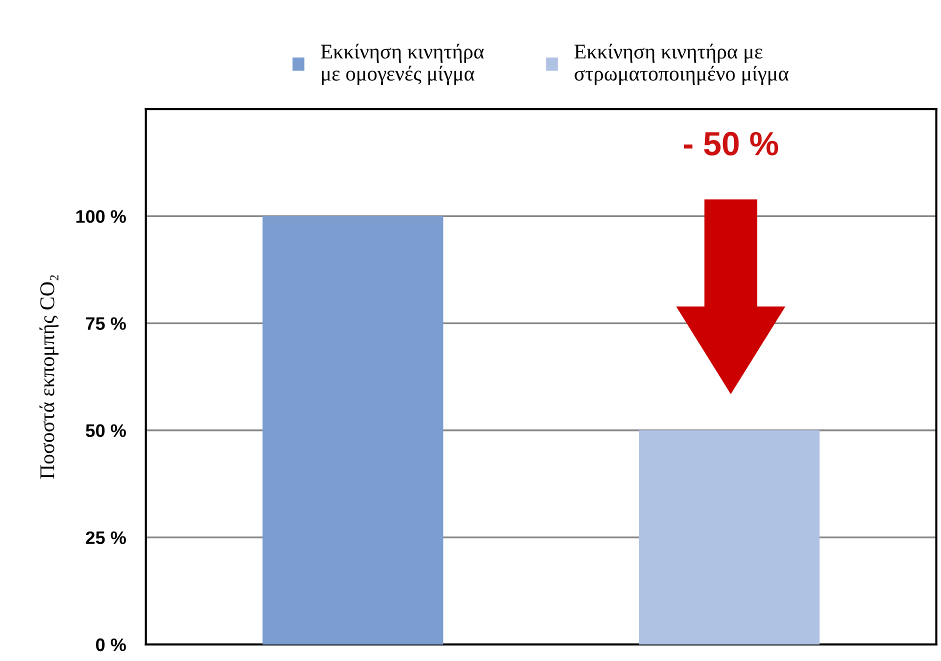 The image size is (941, 661). What do you see at coordinates (402, 64) in the screenshot?
I see `legend-label: Εκκίνηση κινητήρα με ομογενές μίγμα` at bounding box center [402, 64].